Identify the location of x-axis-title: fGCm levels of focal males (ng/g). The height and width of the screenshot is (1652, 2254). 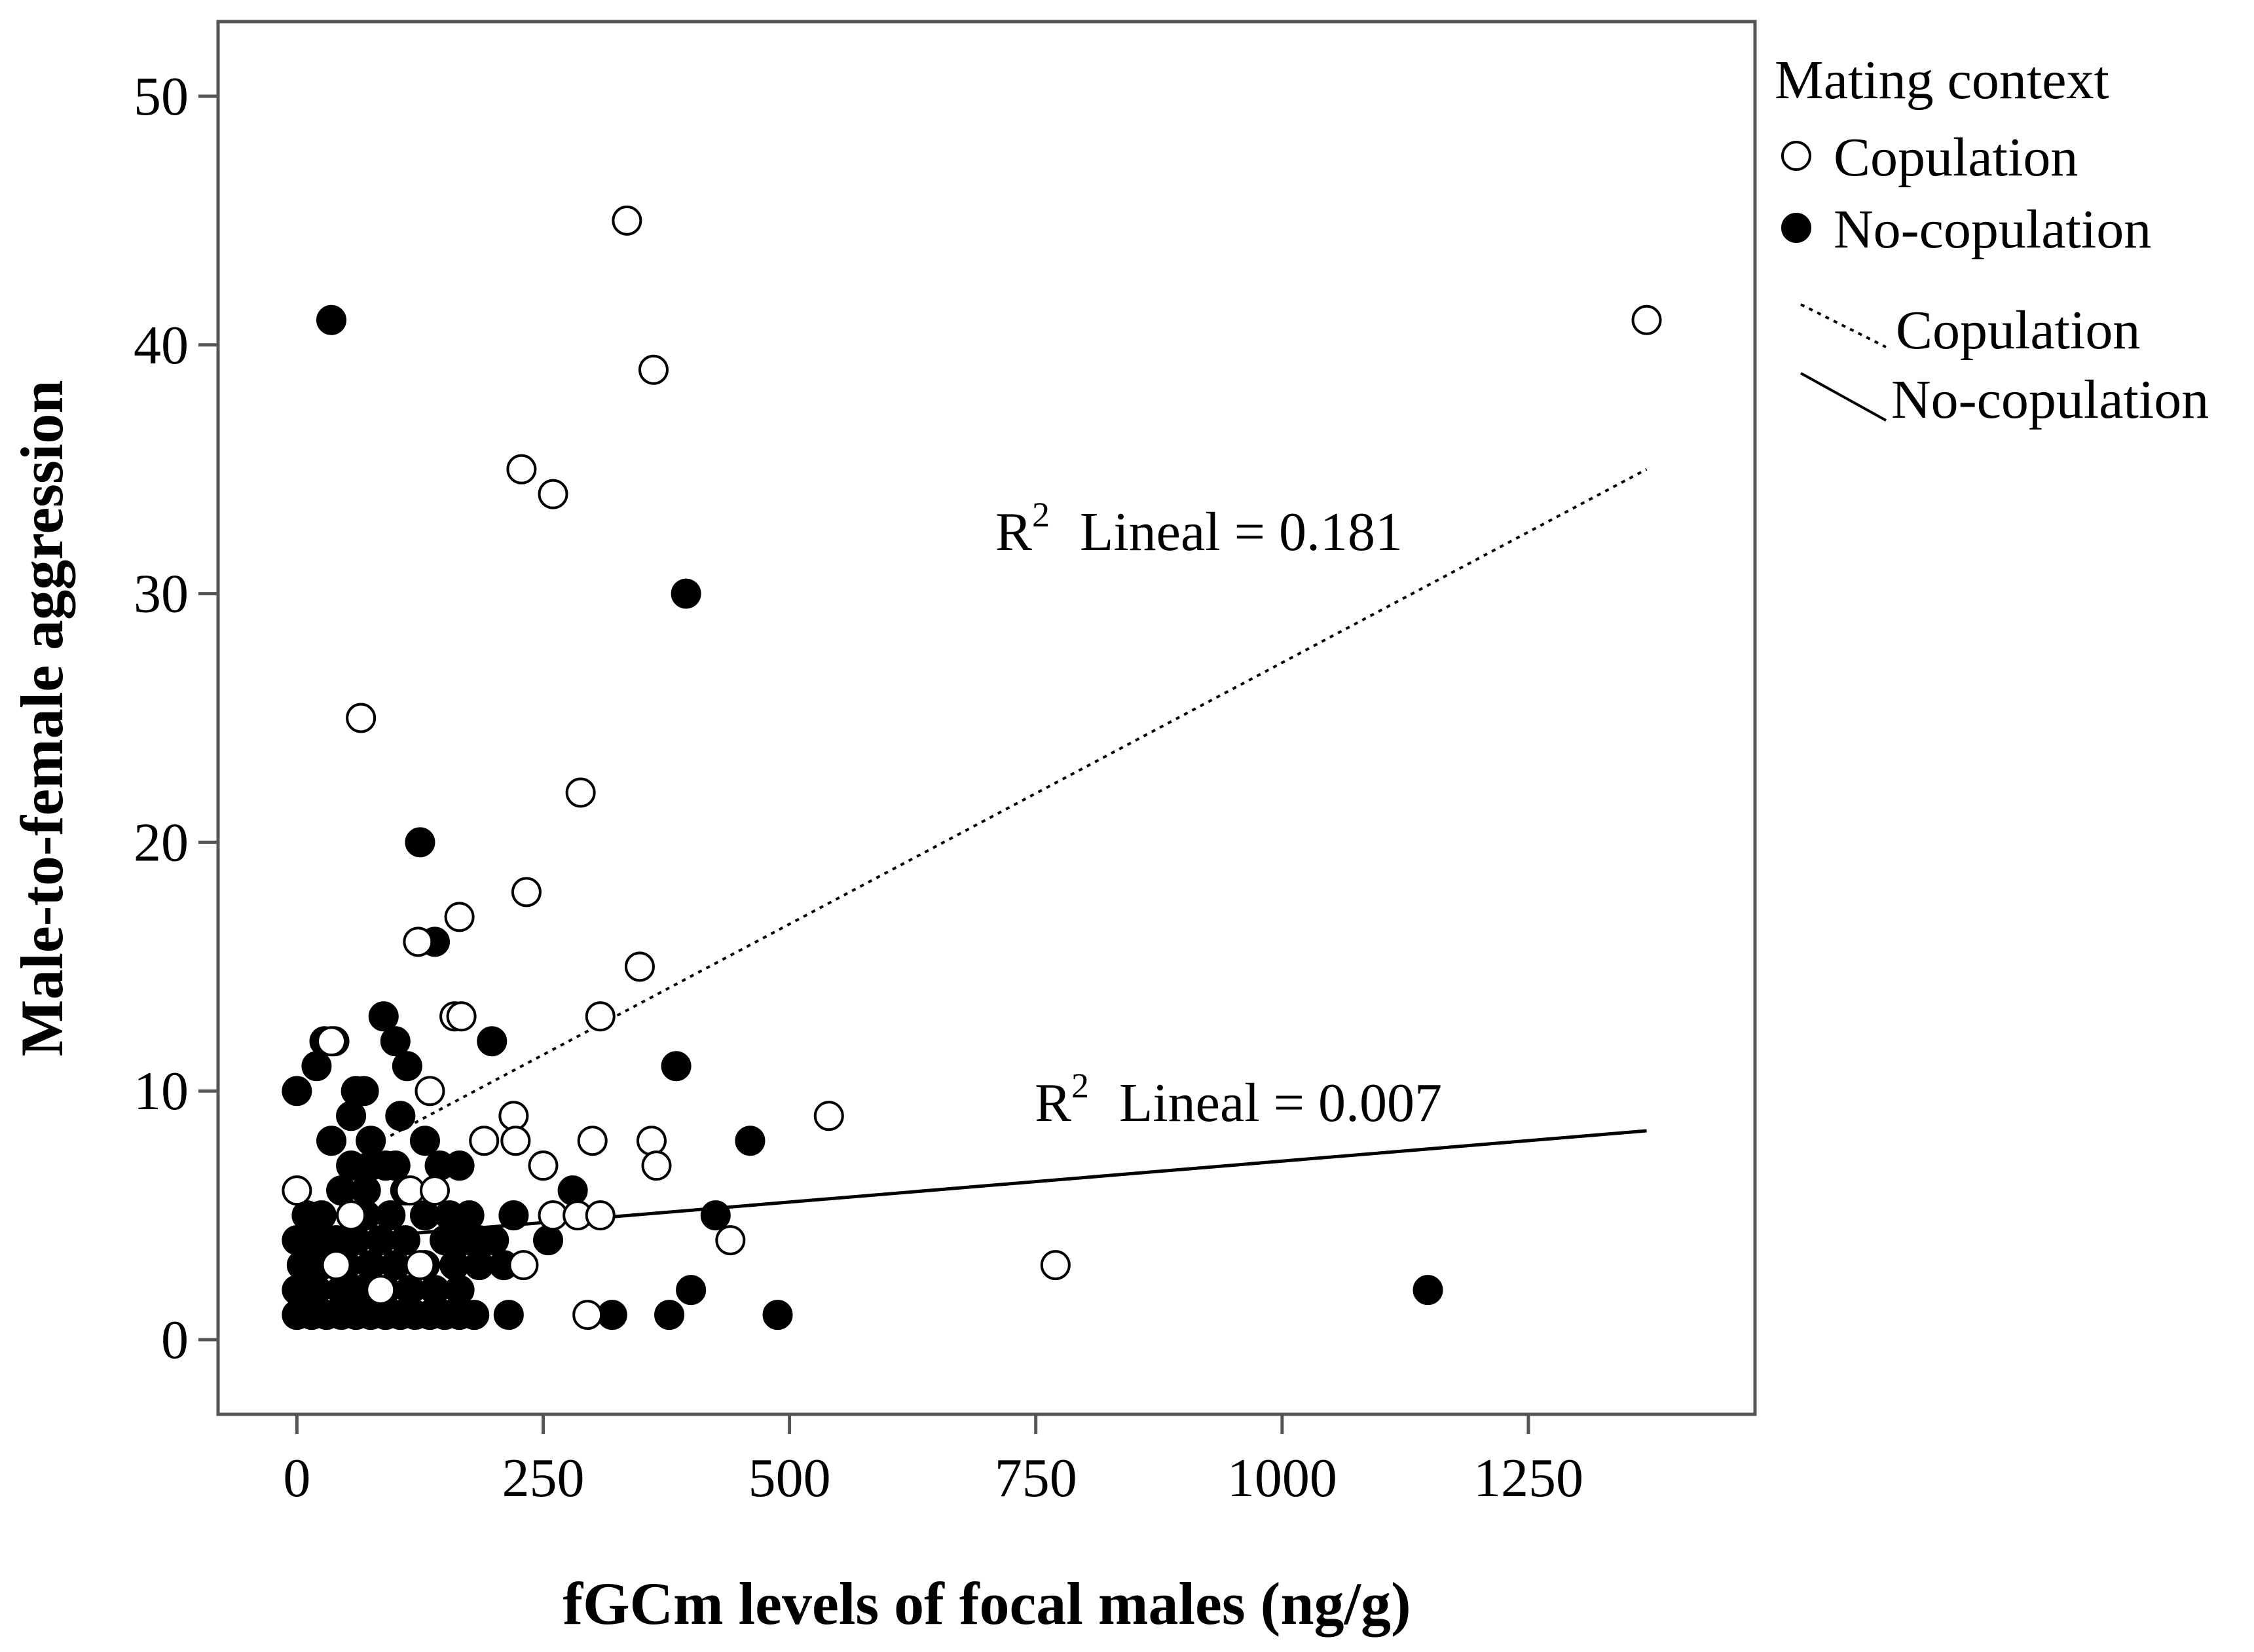
(987, 1603).